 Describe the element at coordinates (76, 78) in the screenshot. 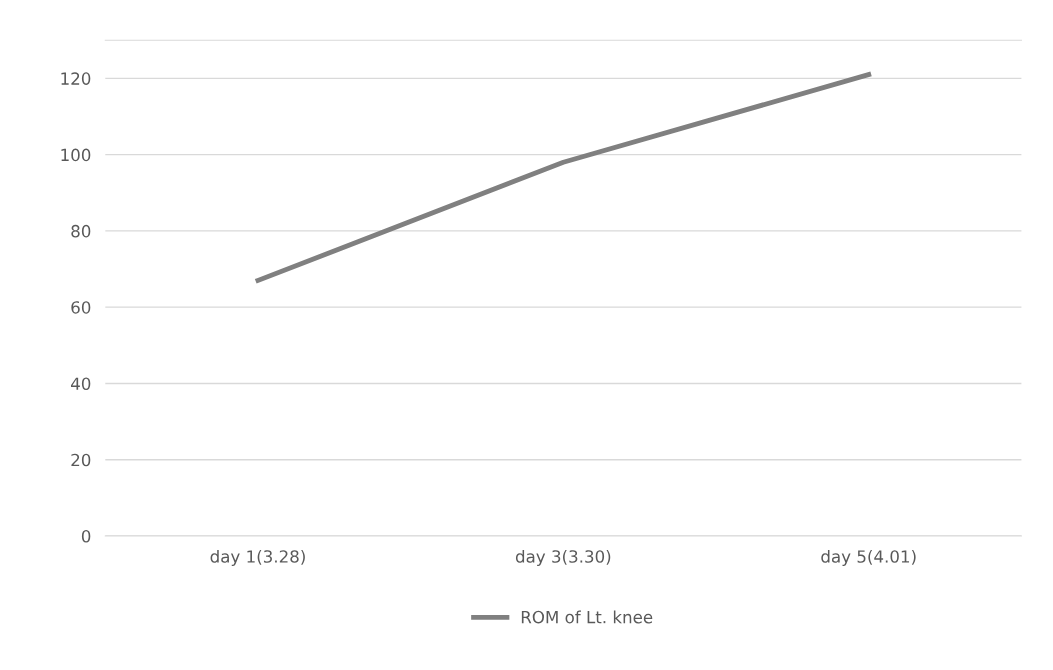

I see `y-tick-label: 120` at that location.